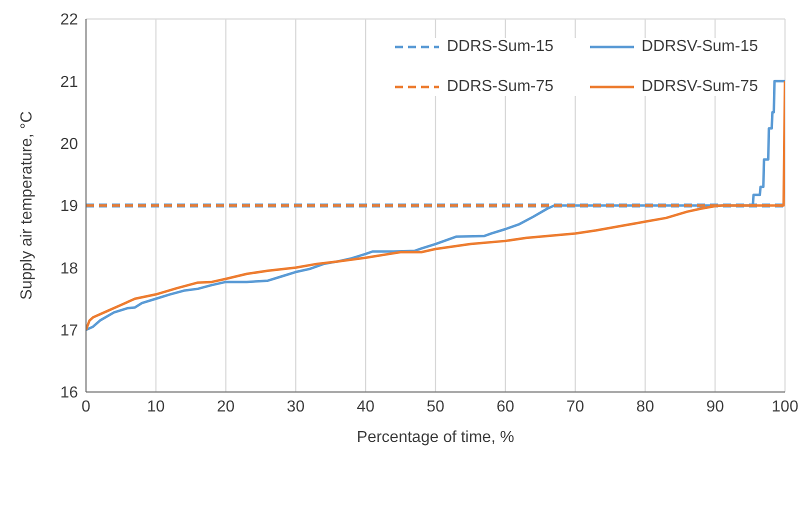  Describe the element at coordinates (69, 145) in the screenshot. I see `y-tick-label: 20` at that location.